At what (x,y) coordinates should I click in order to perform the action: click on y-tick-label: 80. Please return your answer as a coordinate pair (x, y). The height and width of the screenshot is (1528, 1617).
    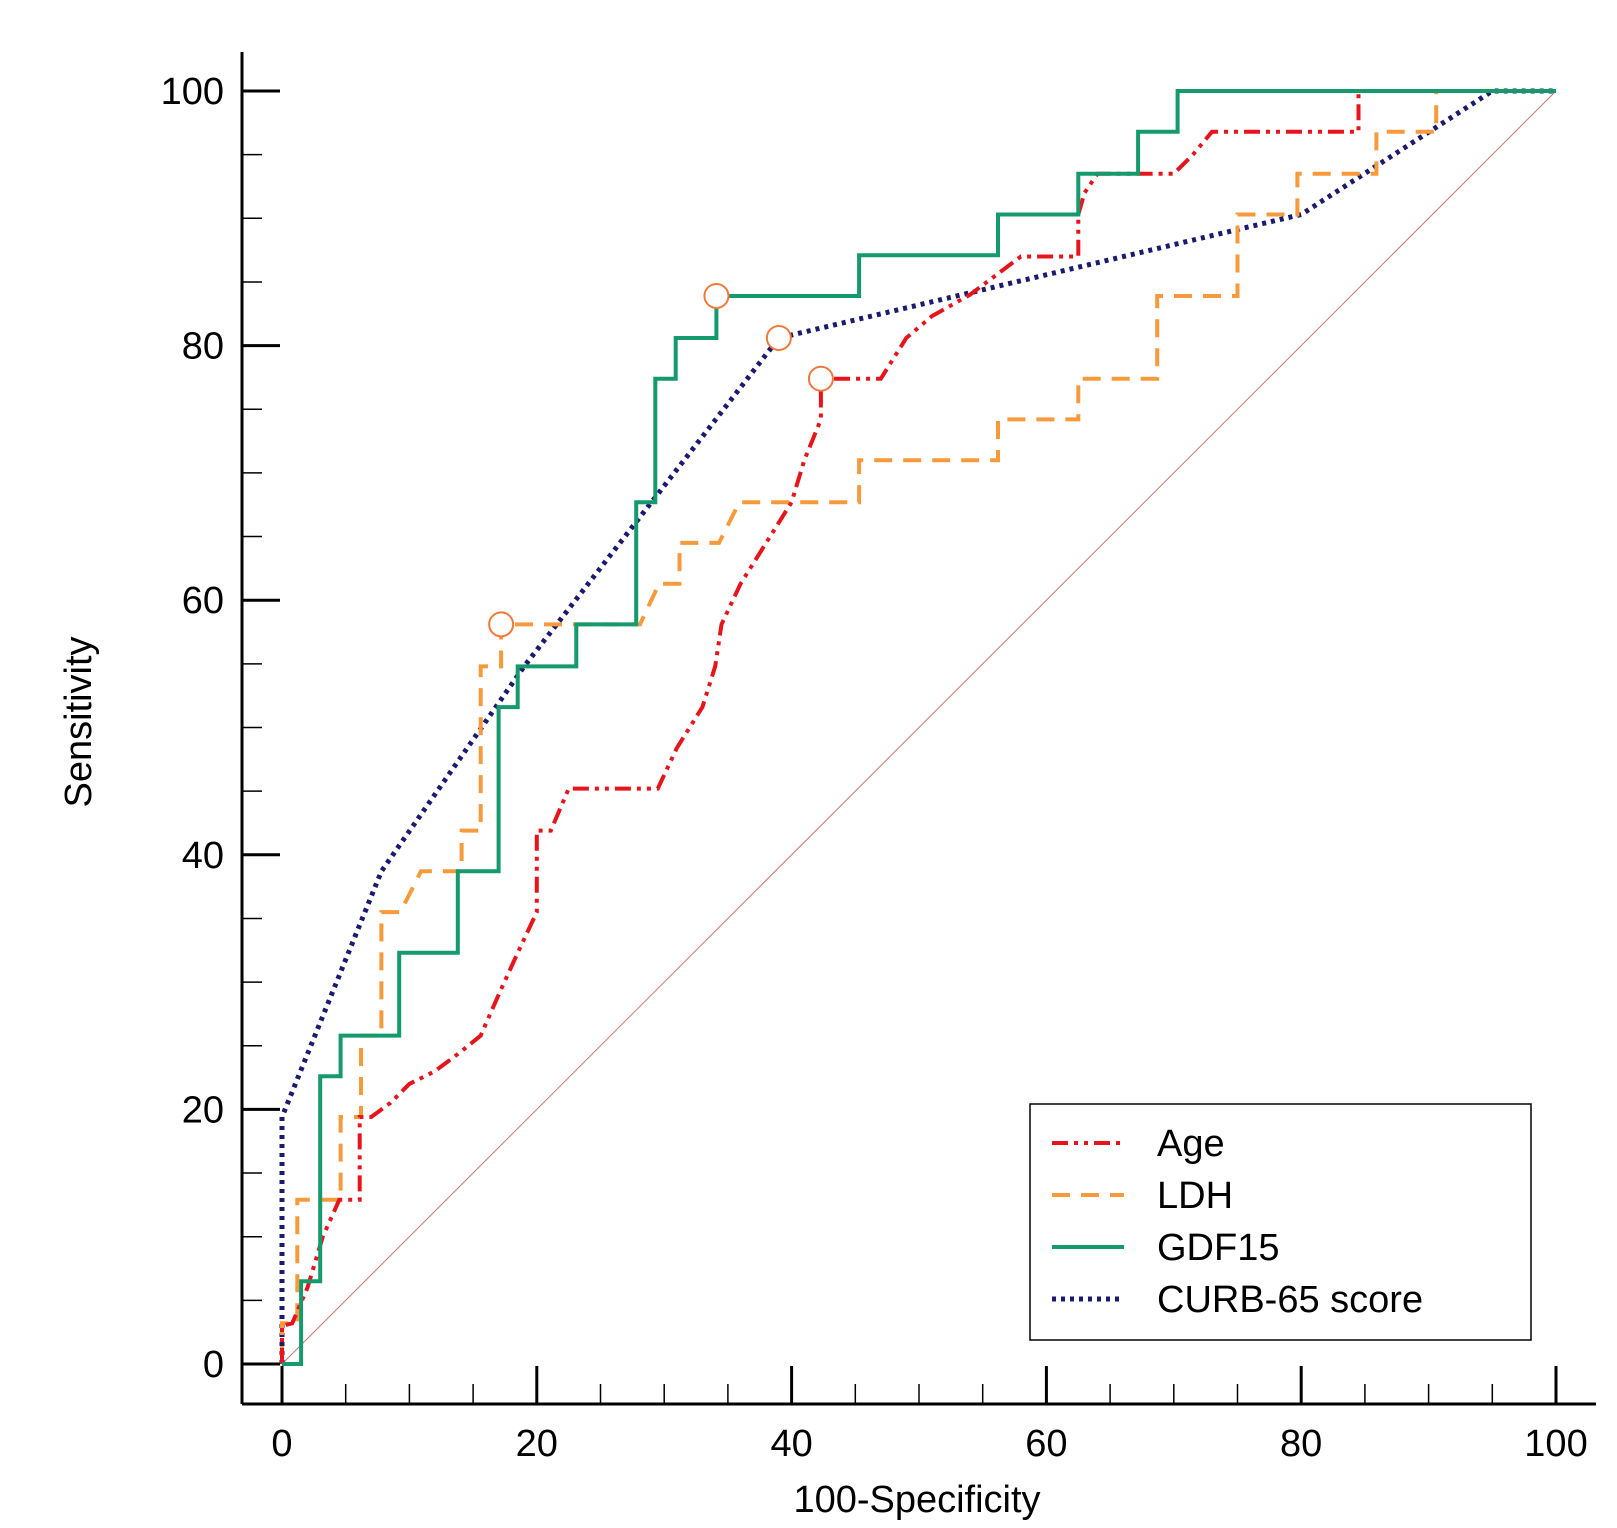
    Looking at the image, I should click on (203, 347).